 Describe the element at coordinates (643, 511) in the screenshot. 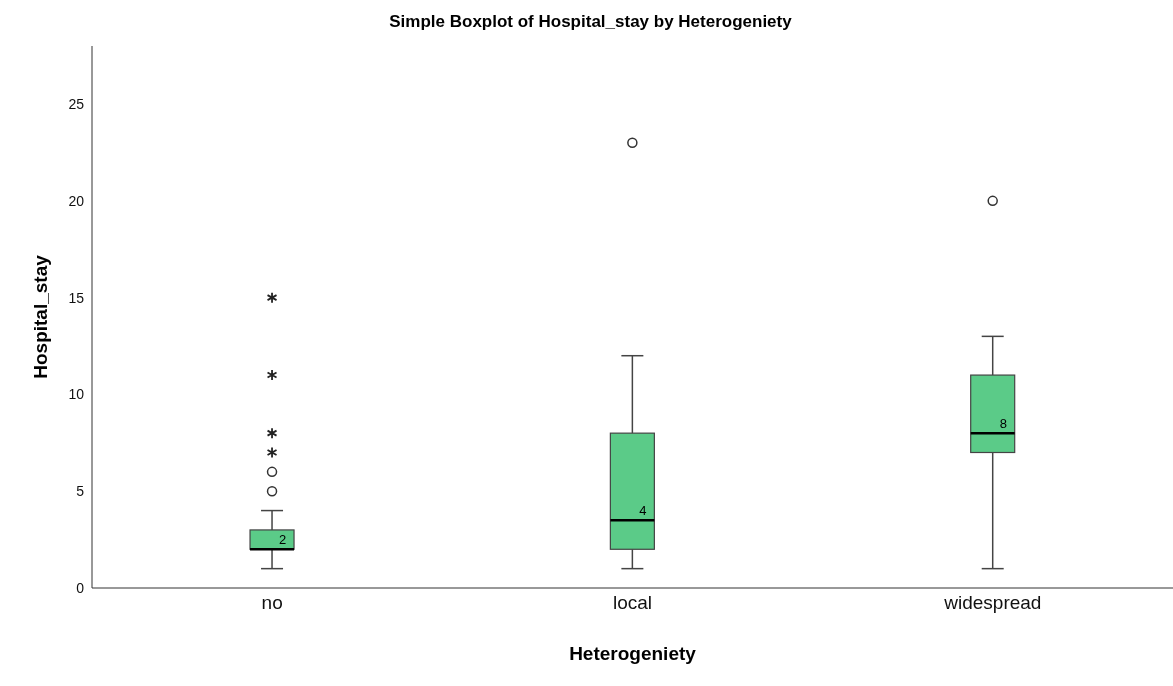

I see `annotation: 4` at that location.